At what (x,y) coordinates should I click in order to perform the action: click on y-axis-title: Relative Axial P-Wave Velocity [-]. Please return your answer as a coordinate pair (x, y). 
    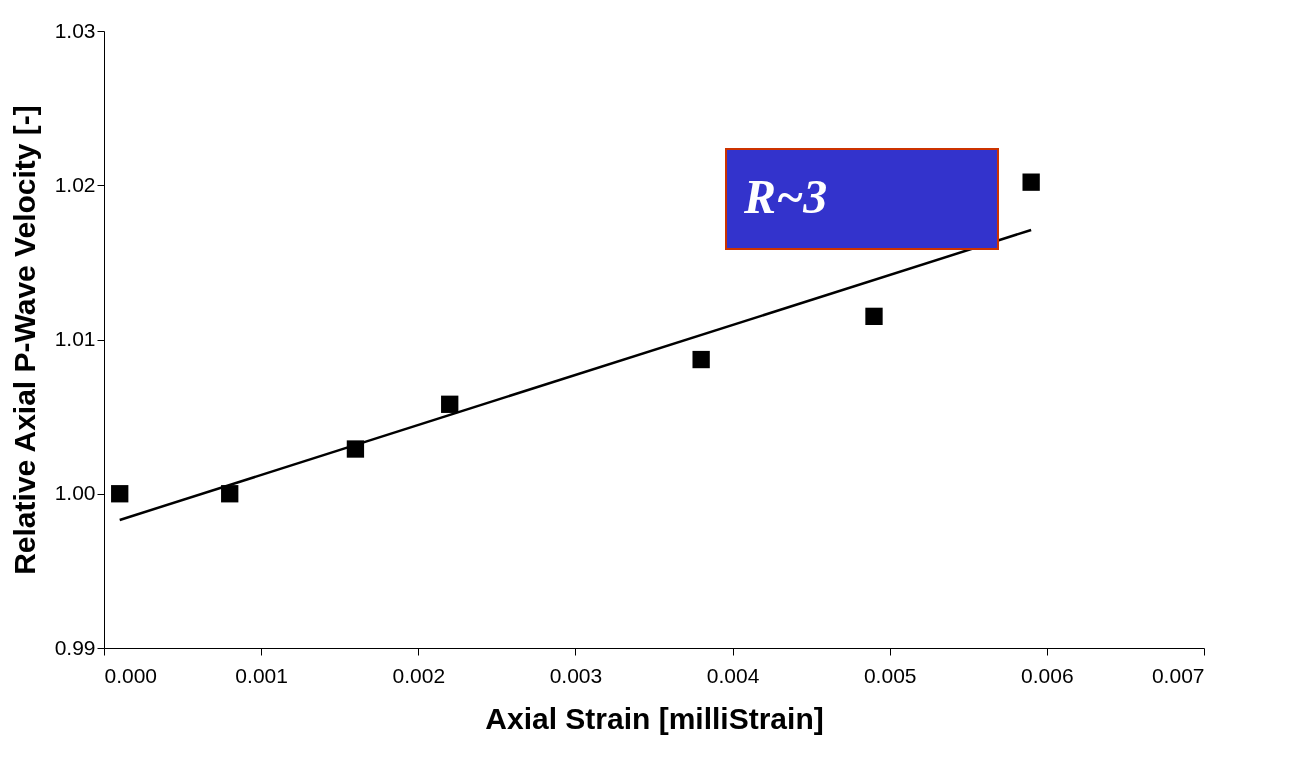
    Looking at the image, I should click on (24, 340).